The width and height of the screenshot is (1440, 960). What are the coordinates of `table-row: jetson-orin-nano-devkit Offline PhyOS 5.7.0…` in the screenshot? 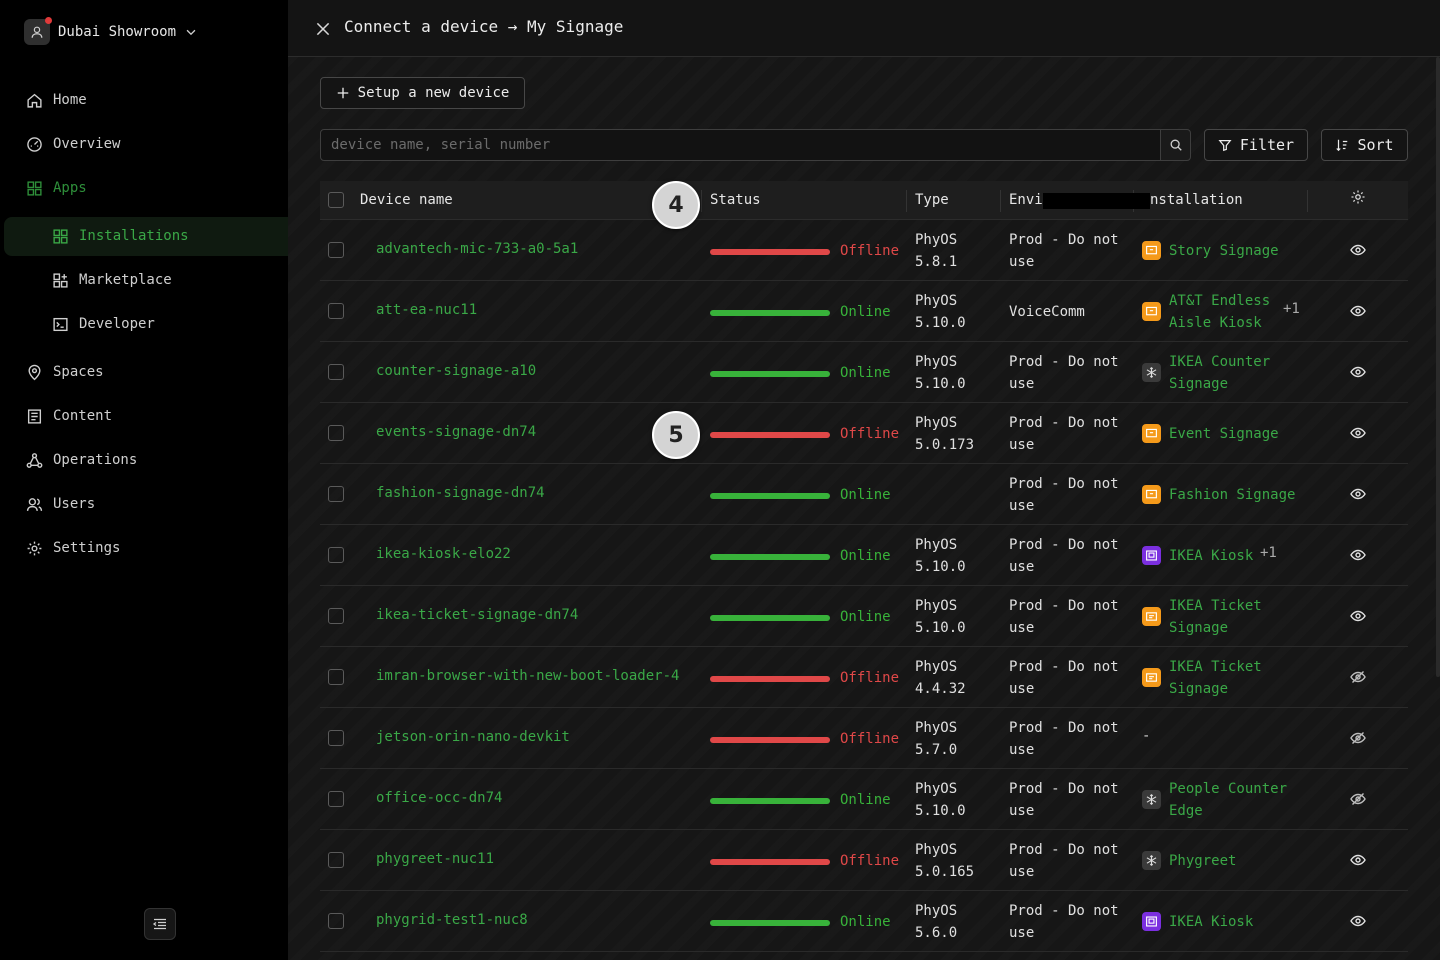 It's located at (864, 738).